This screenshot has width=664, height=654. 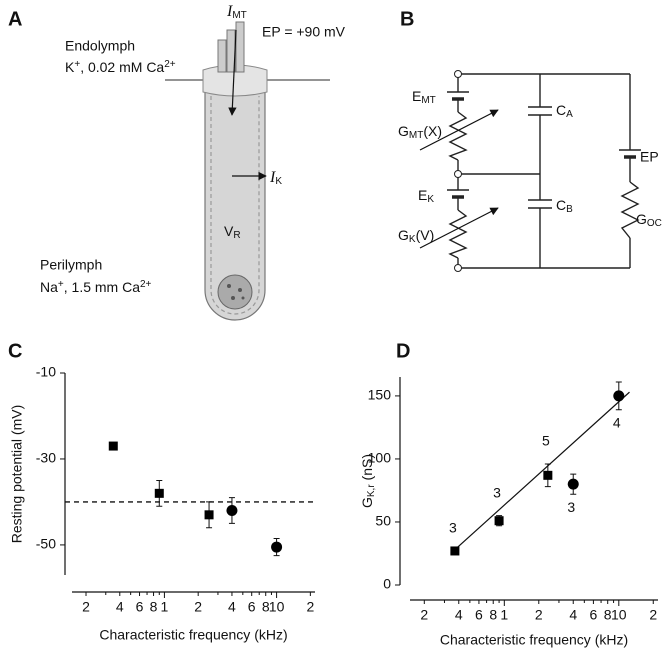 I want to click on component-label: GOC, so click(x=649, y=220).